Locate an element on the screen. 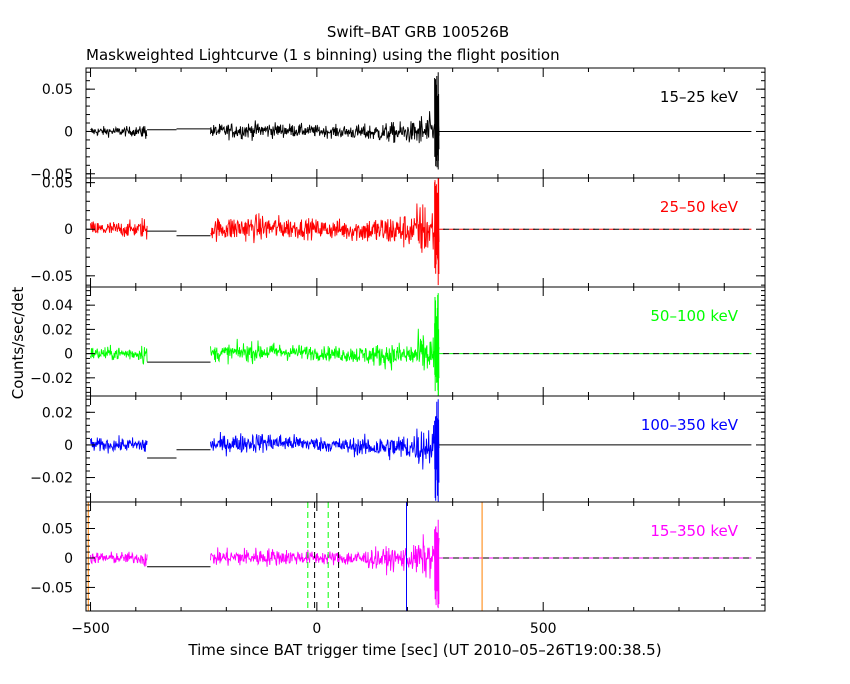  panel-1: −0.05 0 0.05 15–25 keV is located at coordinates (398, 125).